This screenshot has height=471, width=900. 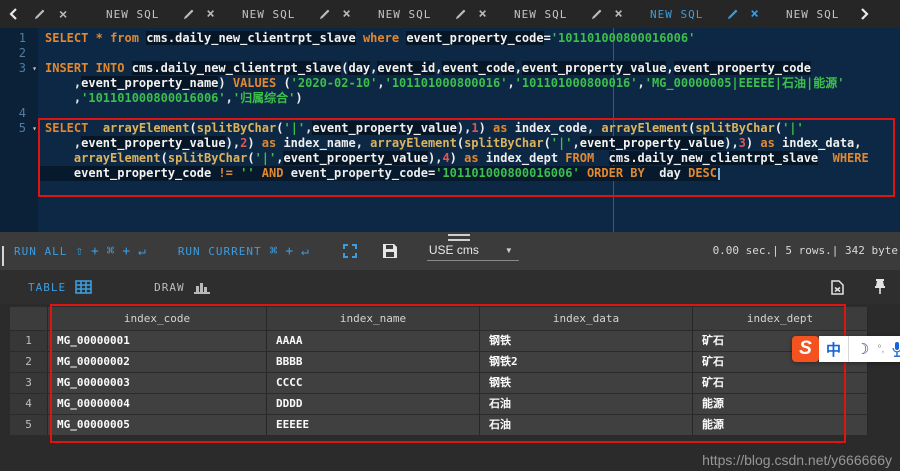 I want to click on table-cell: AAAA, so click(x=373, y=341).